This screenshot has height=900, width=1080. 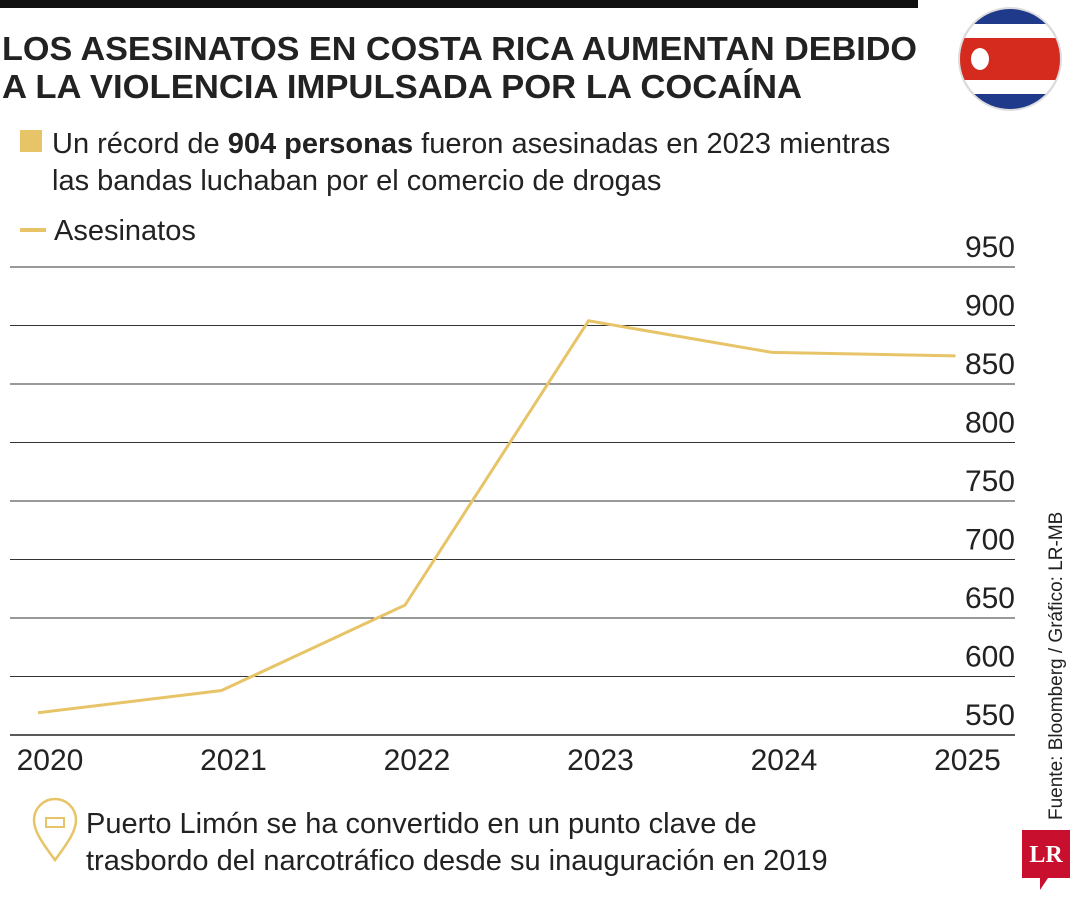 What do you see at coordinates (1010, 59) in the screenshot?
I see `flag` at bounding box center [1010, 59].